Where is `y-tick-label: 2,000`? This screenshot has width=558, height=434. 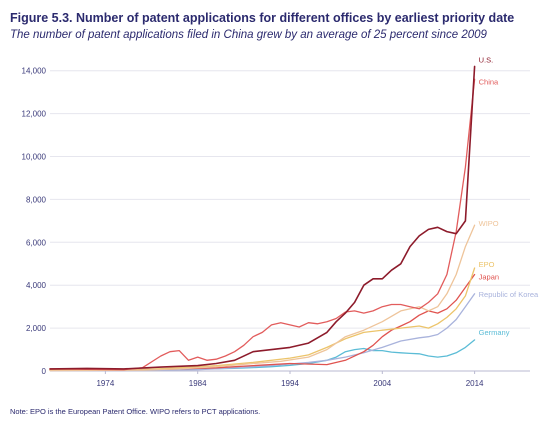 y-tick-label: 2,000 is located at coordinates (36, 328).